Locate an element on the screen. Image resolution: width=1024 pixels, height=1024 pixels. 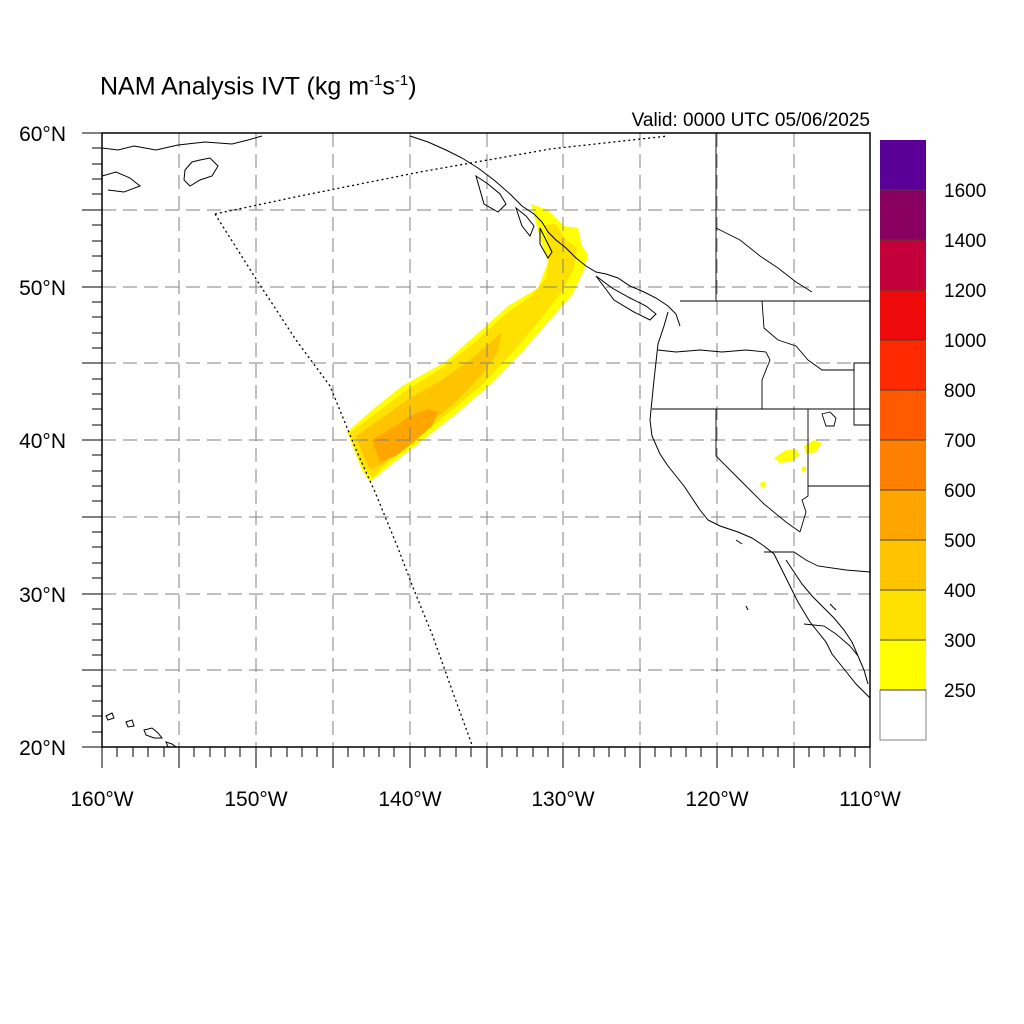
colorbar-label: 1400 is located at coordinates (965, 241).